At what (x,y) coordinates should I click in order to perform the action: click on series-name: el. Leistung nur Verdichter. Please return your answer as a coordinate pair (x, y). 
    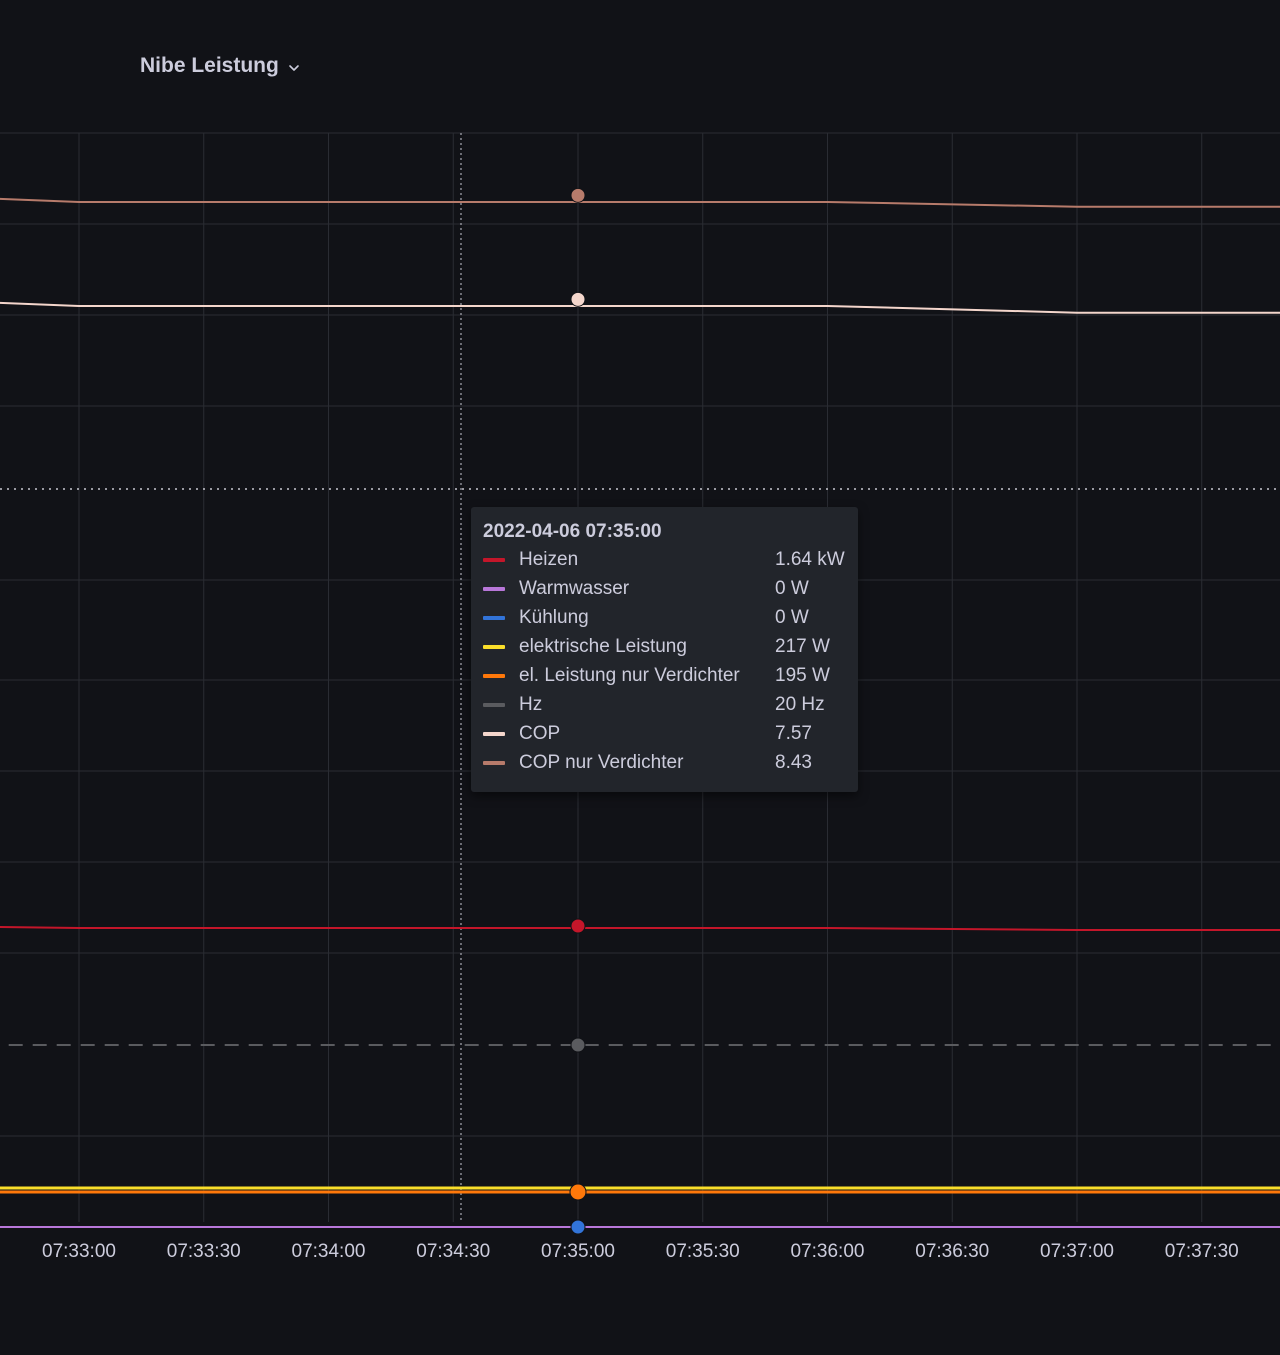
    Looking at the image, I should click on (629, 675).